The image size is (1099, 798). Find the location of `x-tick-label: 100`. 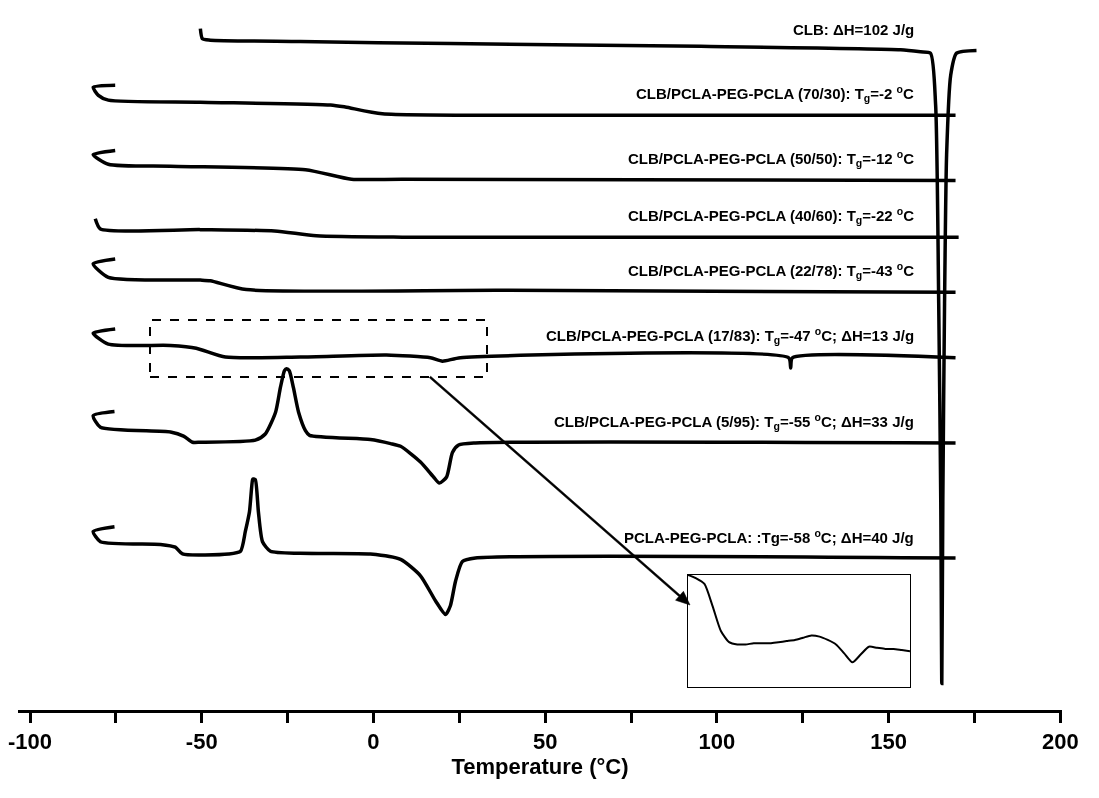

x-tick-label: 100 is located at coordinates (717, 742).